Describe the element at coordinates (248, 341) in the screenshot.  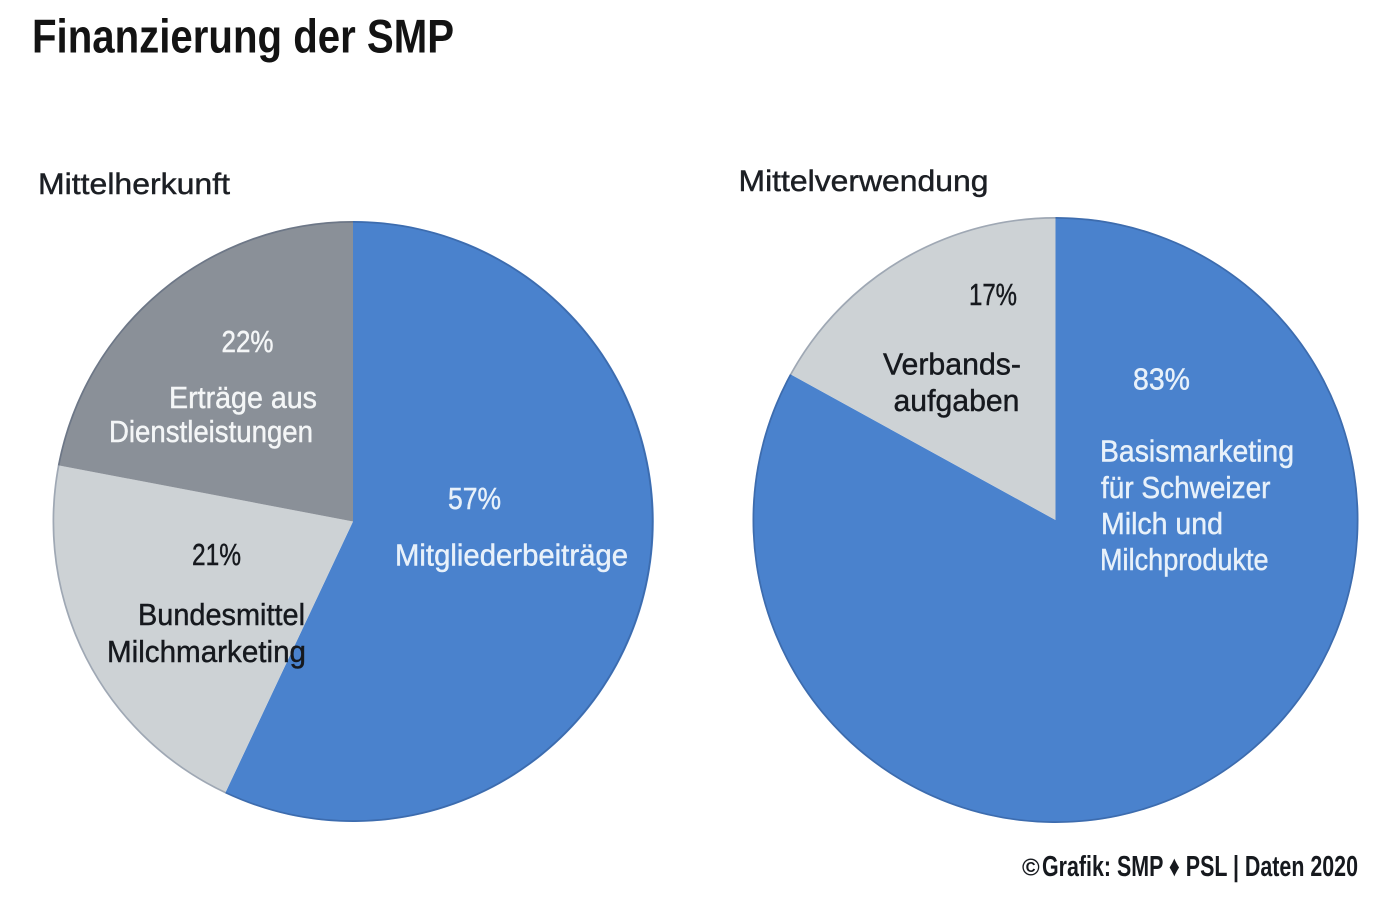
I see `svg-text: 22%` at that location.